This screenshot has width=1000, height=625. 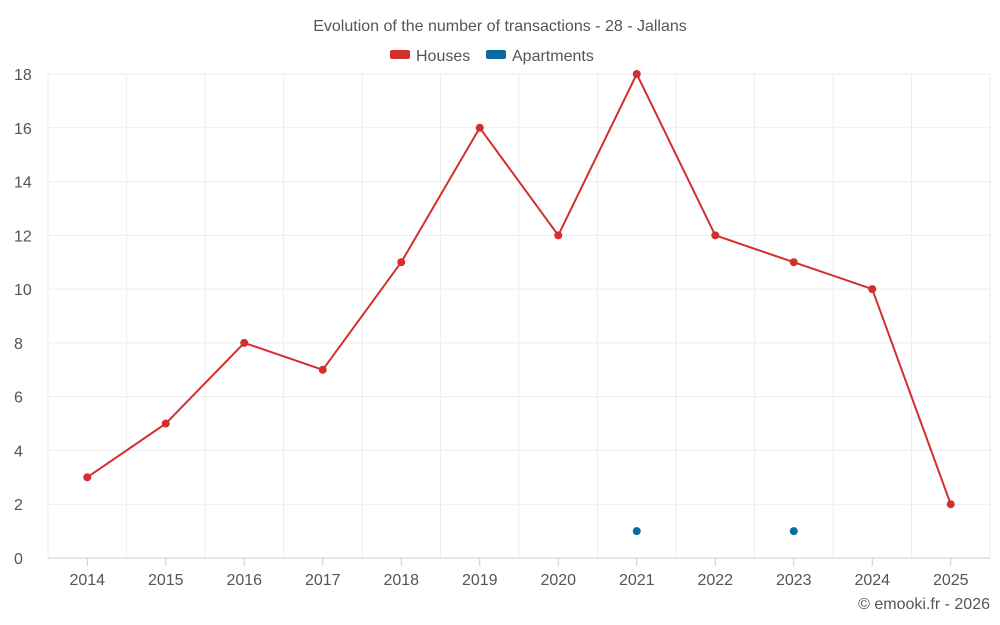 What do you see at coordinates (23, 75) in the screenshot?
I see `y-tick-label: 18` at bounding box center [23, 75].